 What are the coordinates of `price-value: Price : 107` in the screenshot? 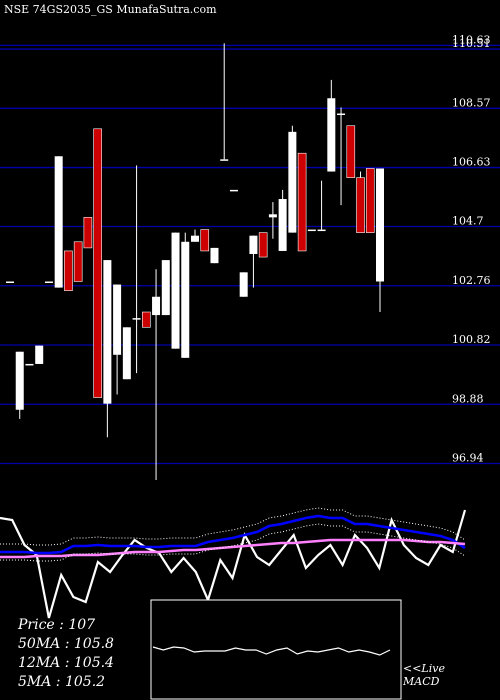 It's located at (57, 625).